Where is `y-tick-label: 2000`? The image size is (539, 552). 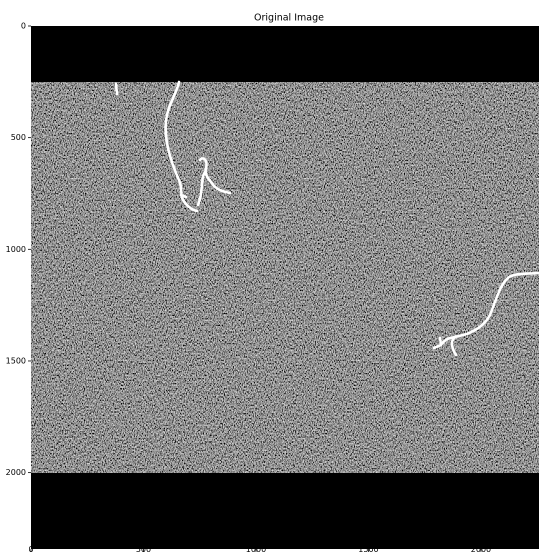 y-tick-label: 2000 is located at coordinates (16, 472).